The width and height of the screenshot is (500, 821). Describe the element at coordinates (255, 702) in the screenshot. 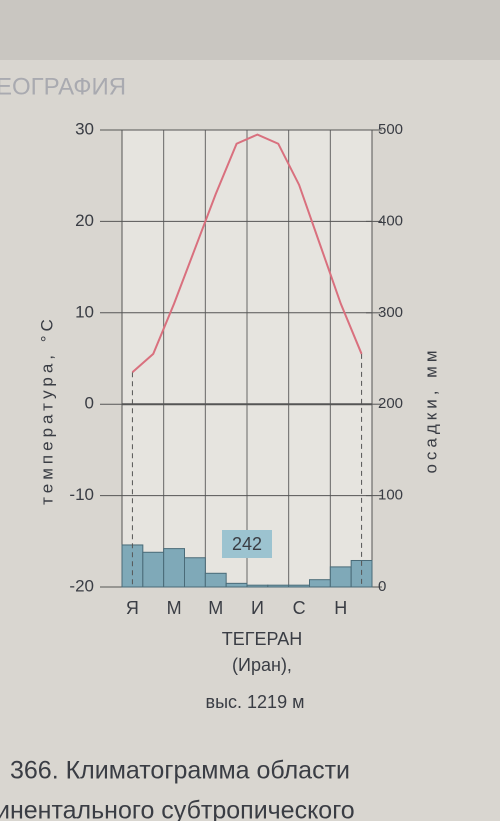

I see `caption: выс. 1219 м` at that location.